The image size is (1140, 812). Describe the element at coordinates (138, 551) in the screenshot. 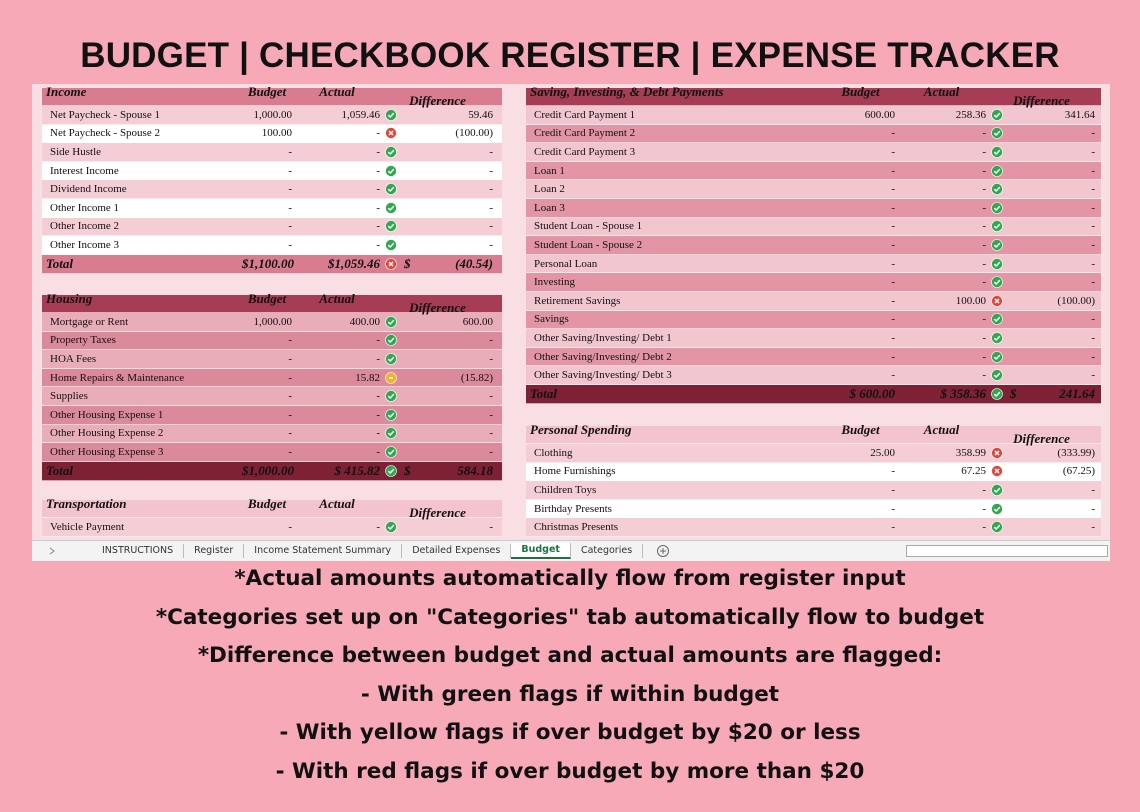

I see `sheet-tab: INSTRUCTIONS` at that location.